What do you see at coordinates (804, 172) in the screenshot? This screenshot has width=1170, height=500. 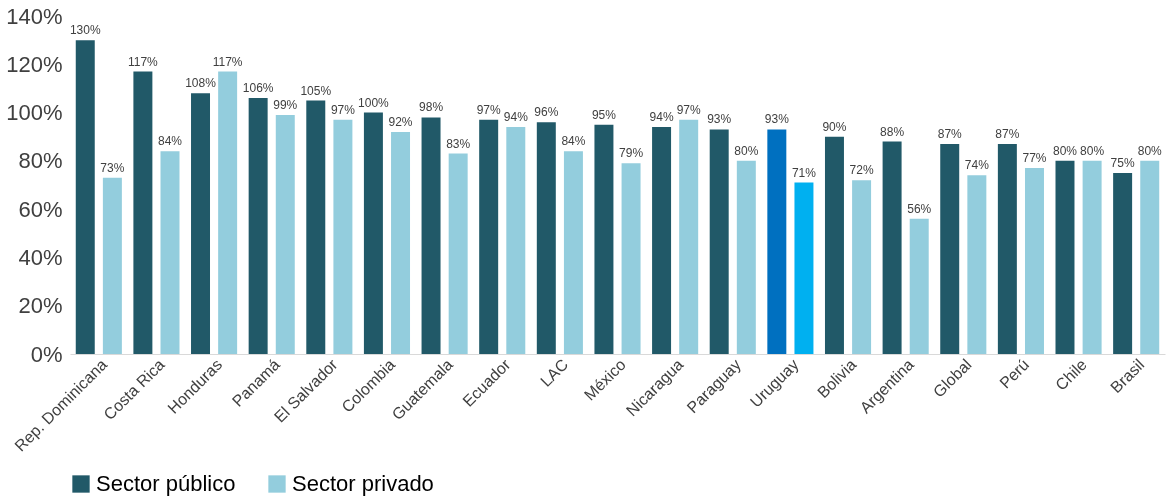 I see `data-label: 71%` at bounding box center [804, 172].